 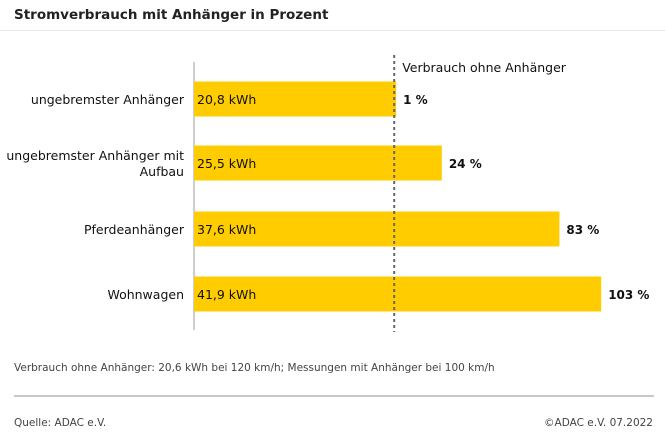 What do you see at coordinates (226, 163) in the screenshot?
I see `bar-value-label-1: 25,5 kWh` at bounding box center [226, 163].